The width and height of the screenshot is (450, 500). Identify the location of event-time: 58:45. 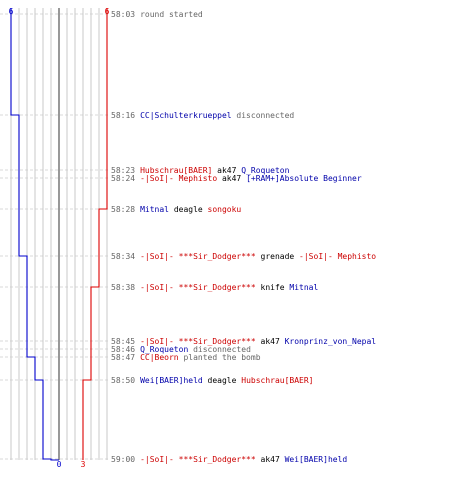
(123, 341).